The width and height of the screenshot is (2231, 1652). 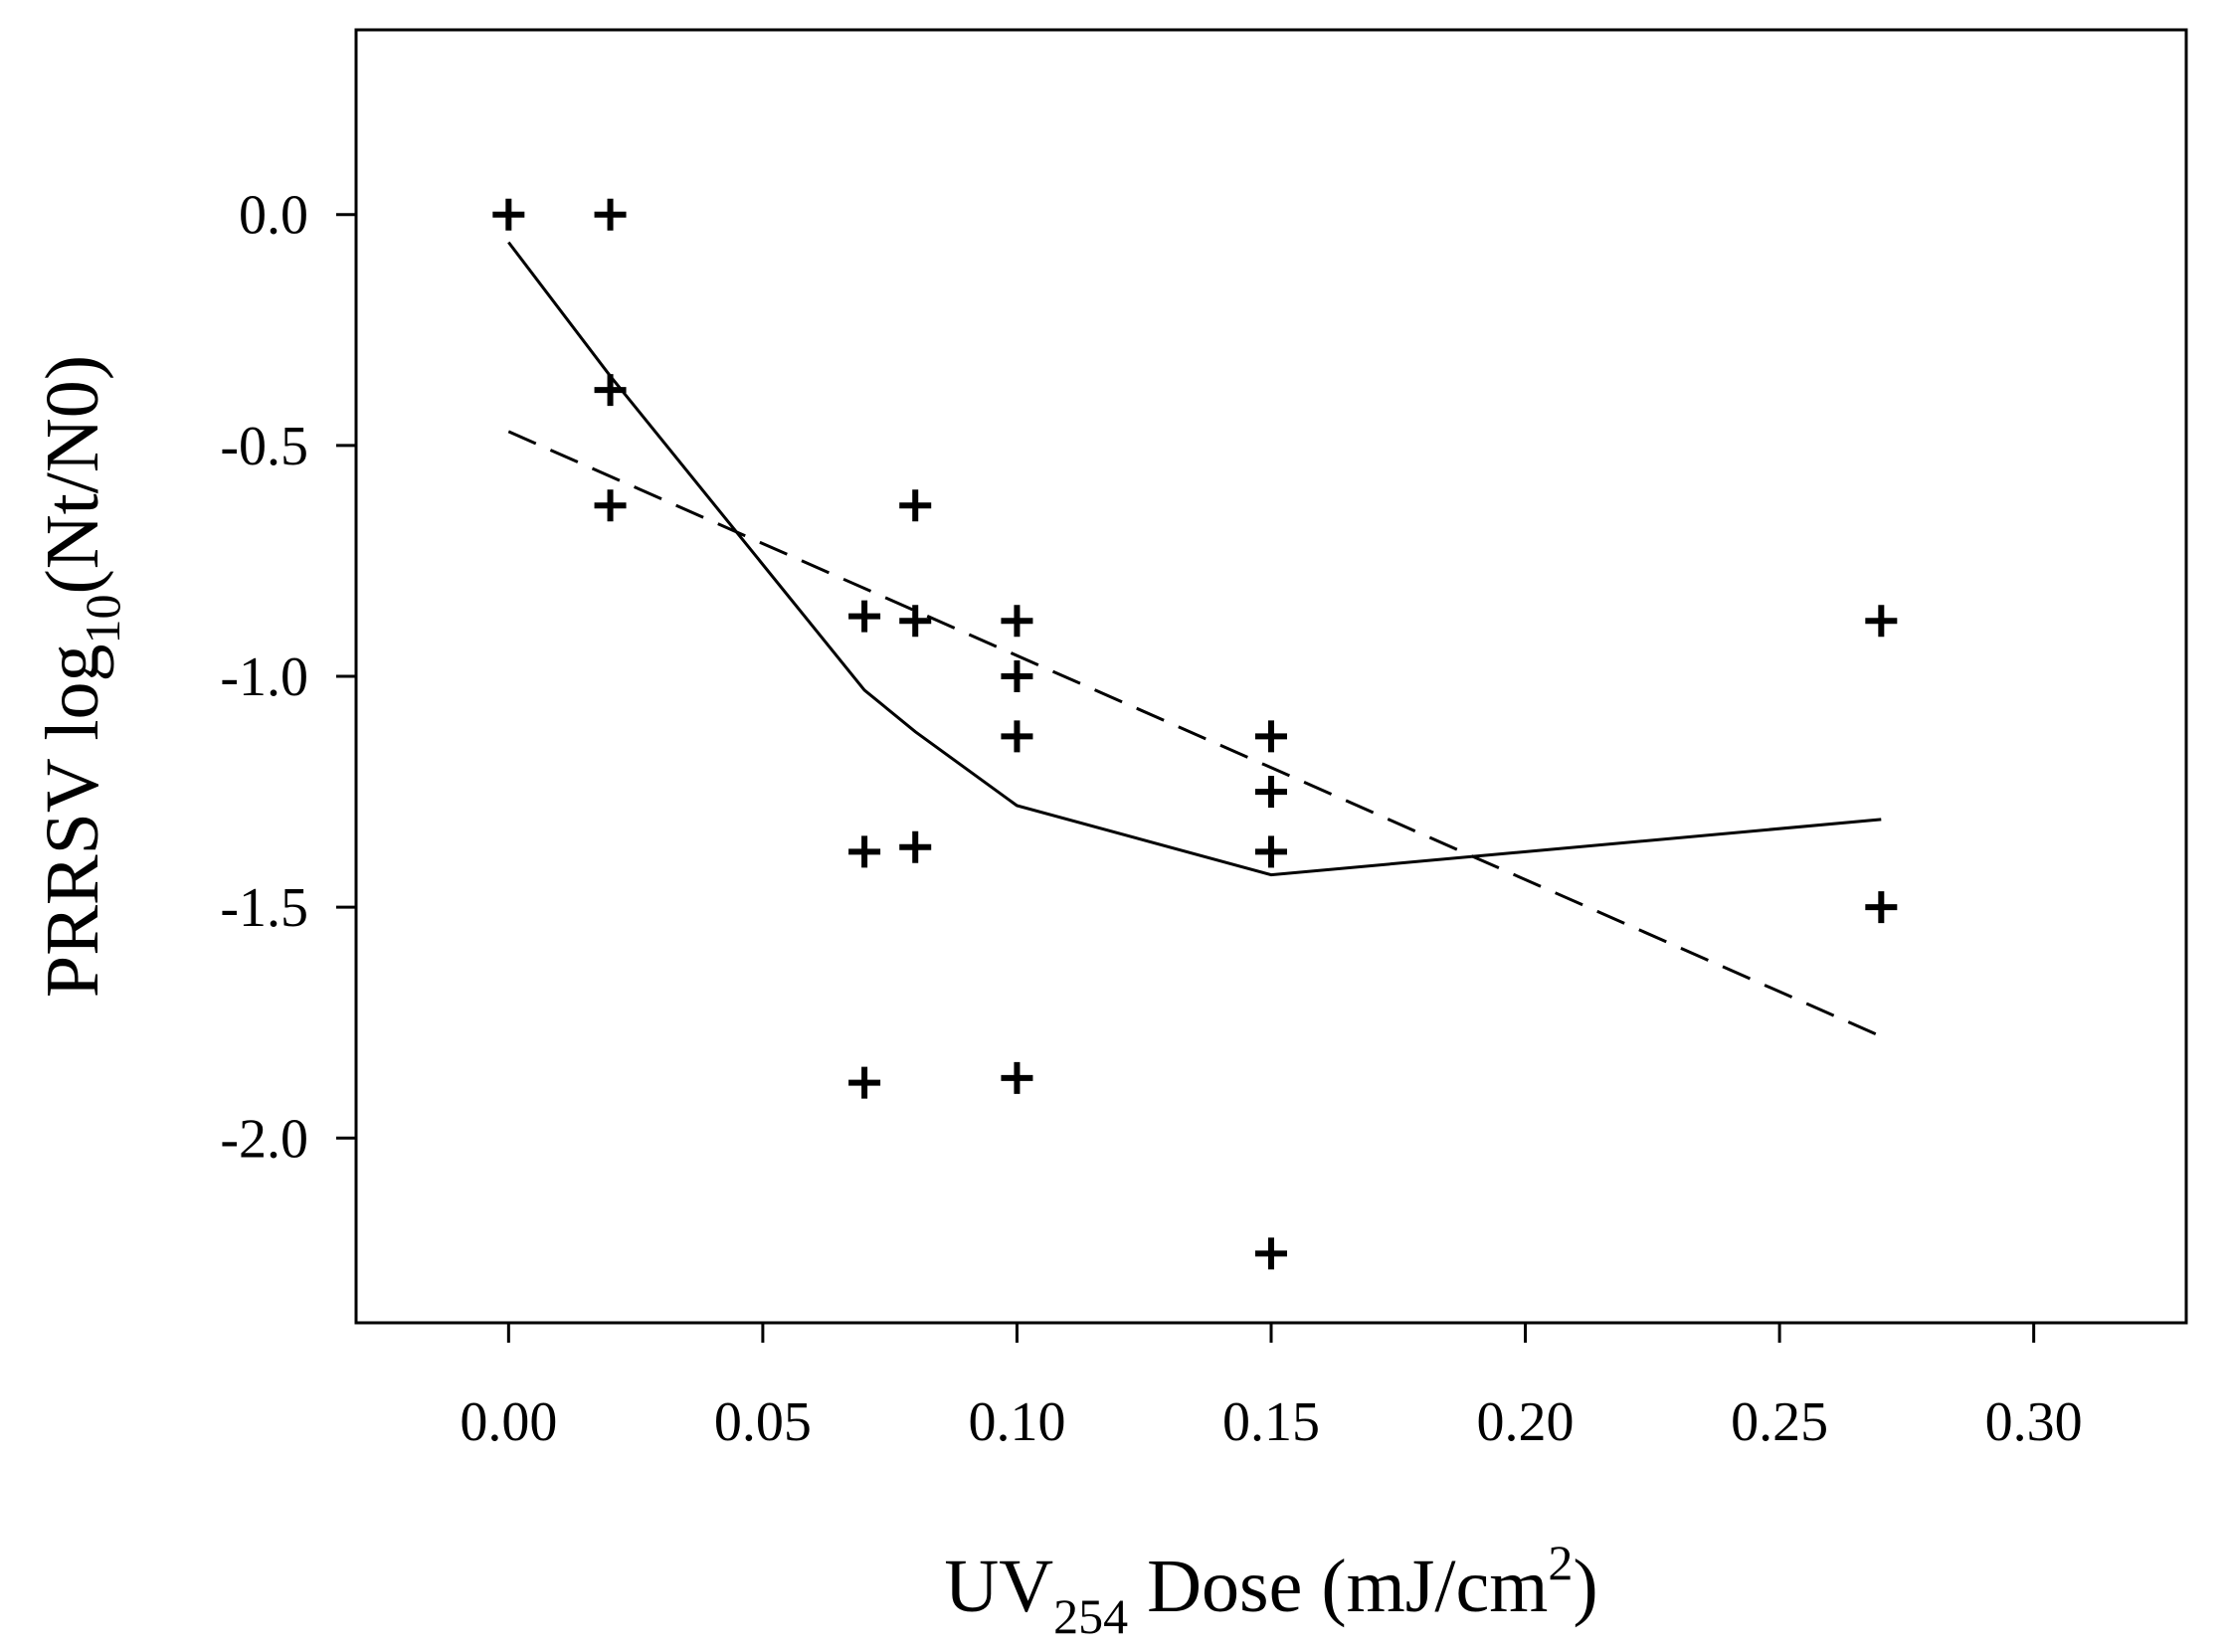 I want to click on y-tick-label: -1.0, so click(x=264, y=677).